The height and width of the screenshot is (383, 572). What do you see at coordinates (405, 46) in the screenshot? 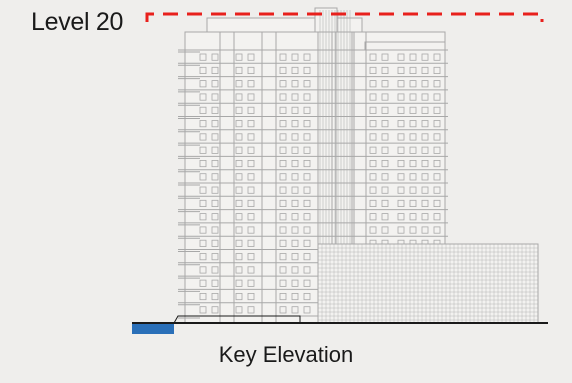
I see `roof-parapet-right` at bounding box center [405, 46].